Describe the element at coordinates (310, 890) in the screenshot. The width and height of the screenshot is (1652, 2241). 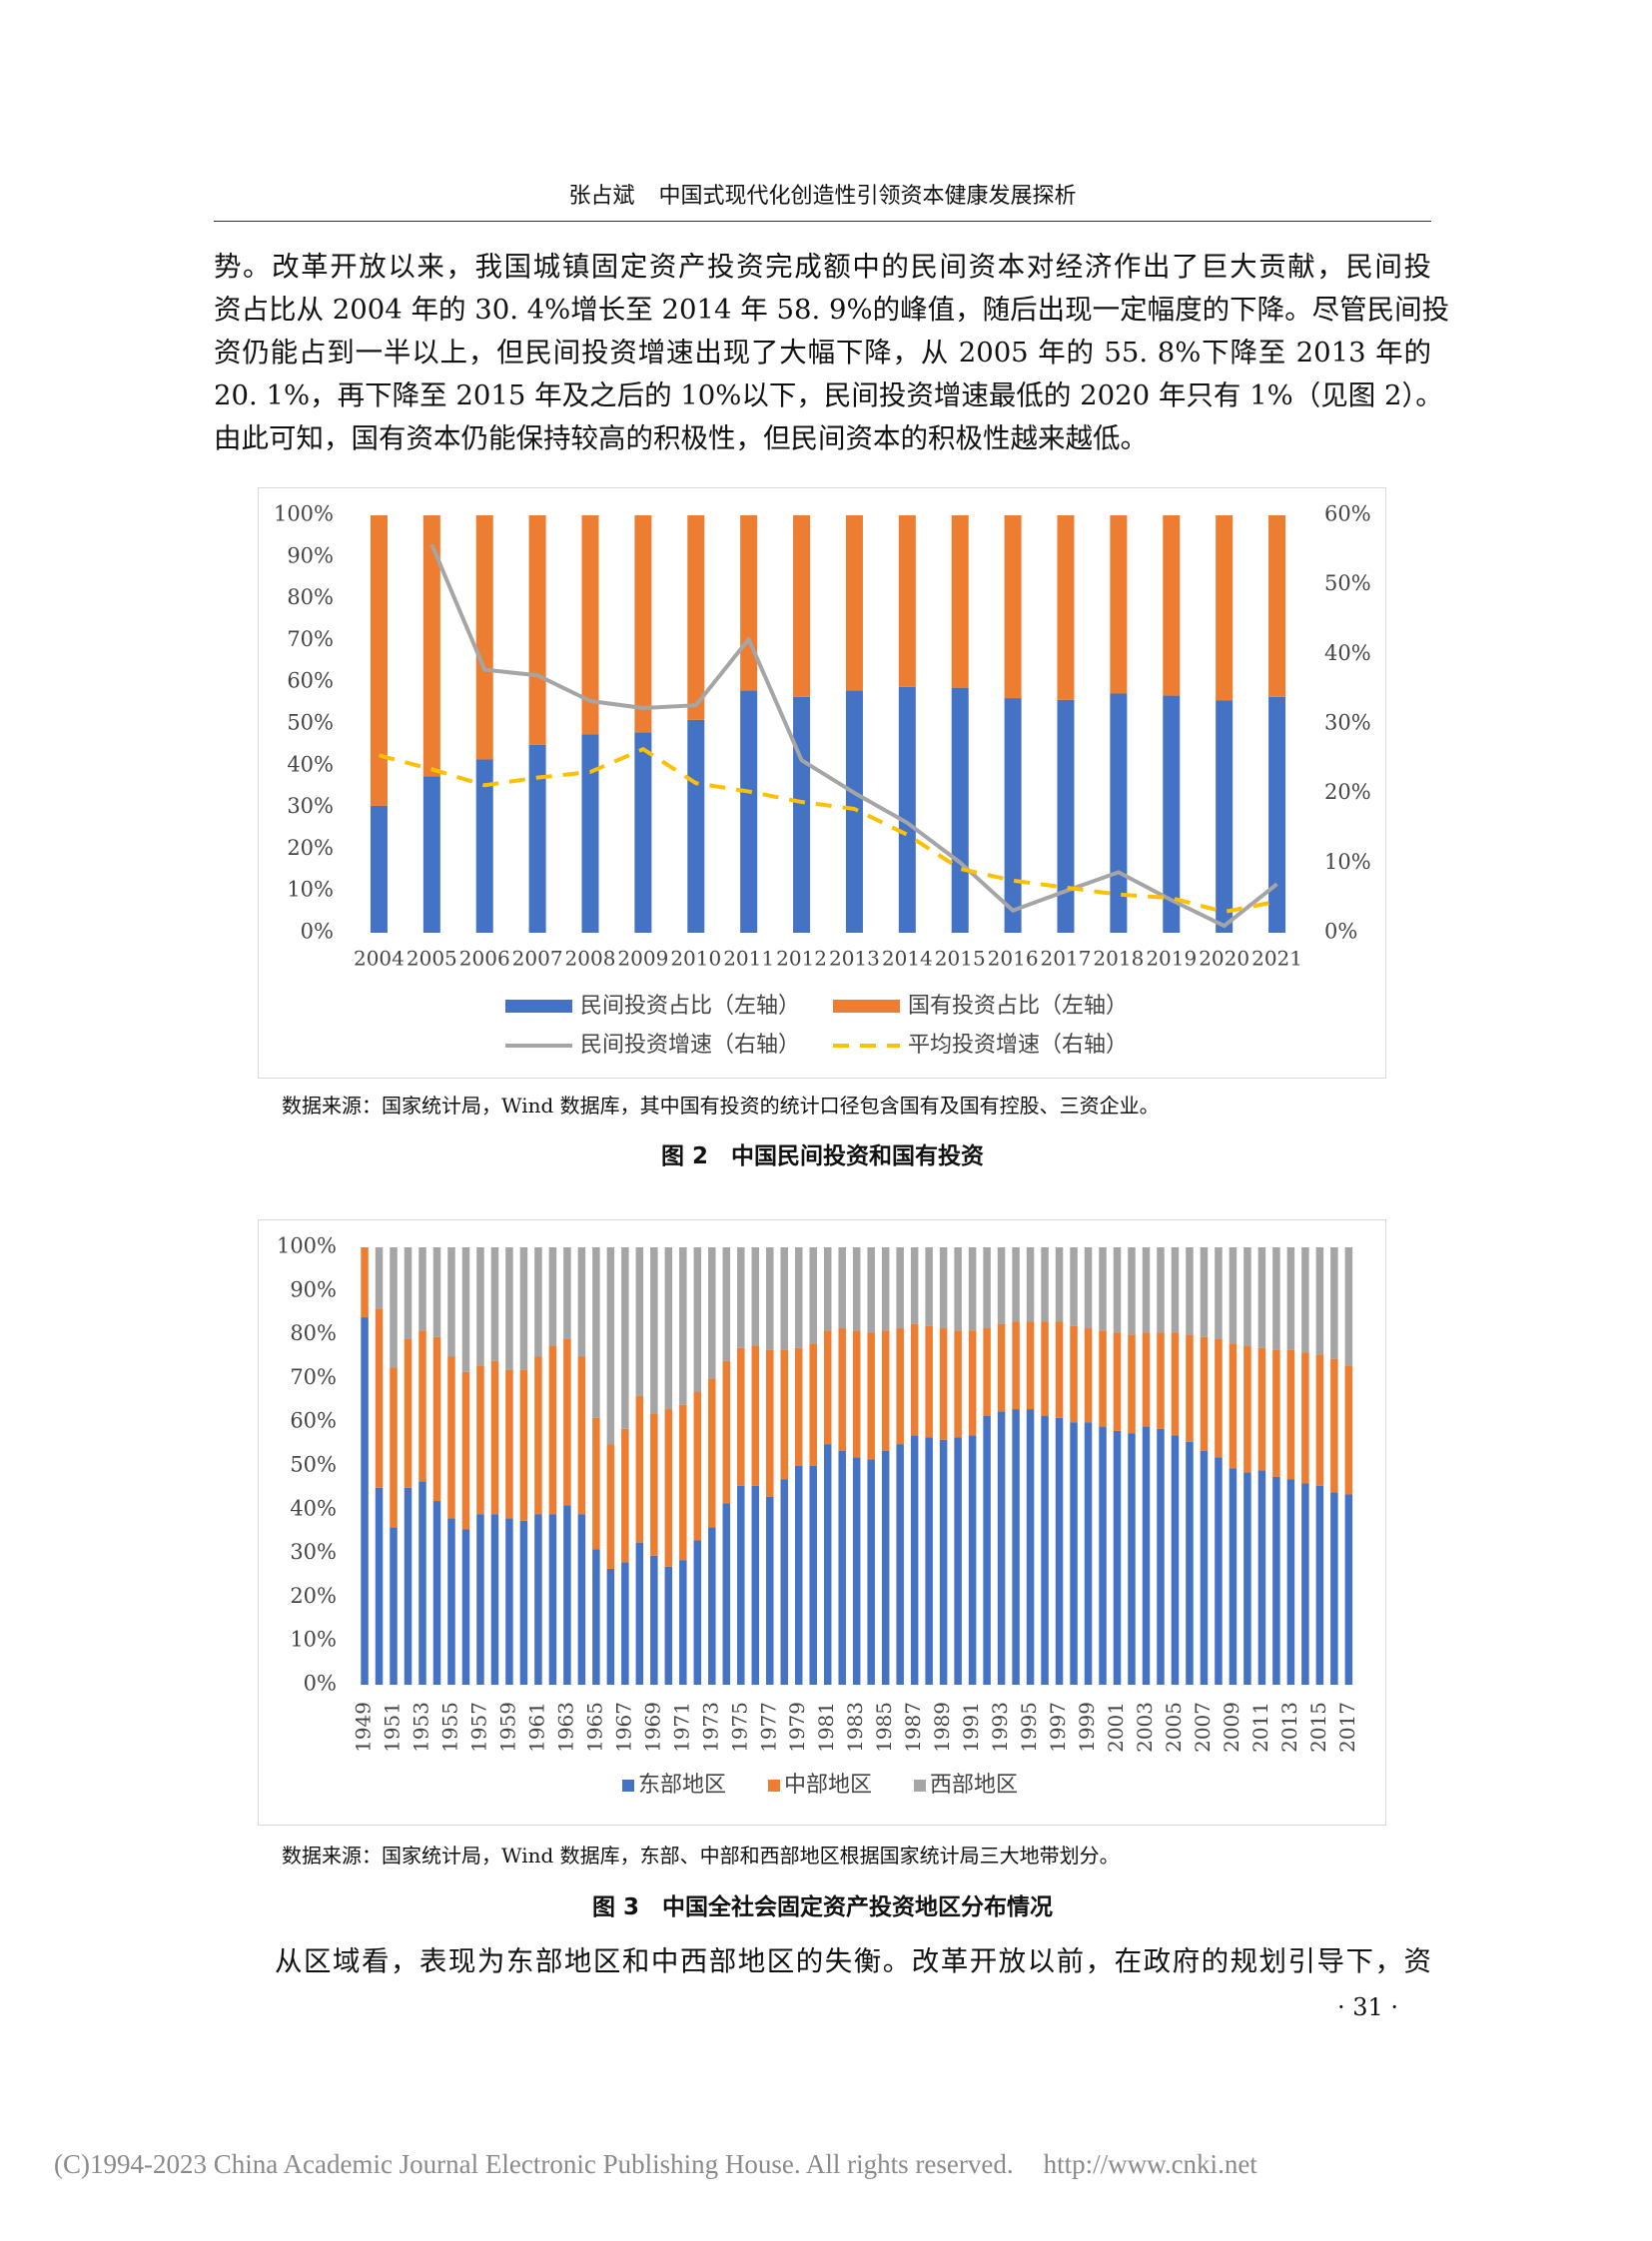
I see `y-tick-label: 10%` at that location.